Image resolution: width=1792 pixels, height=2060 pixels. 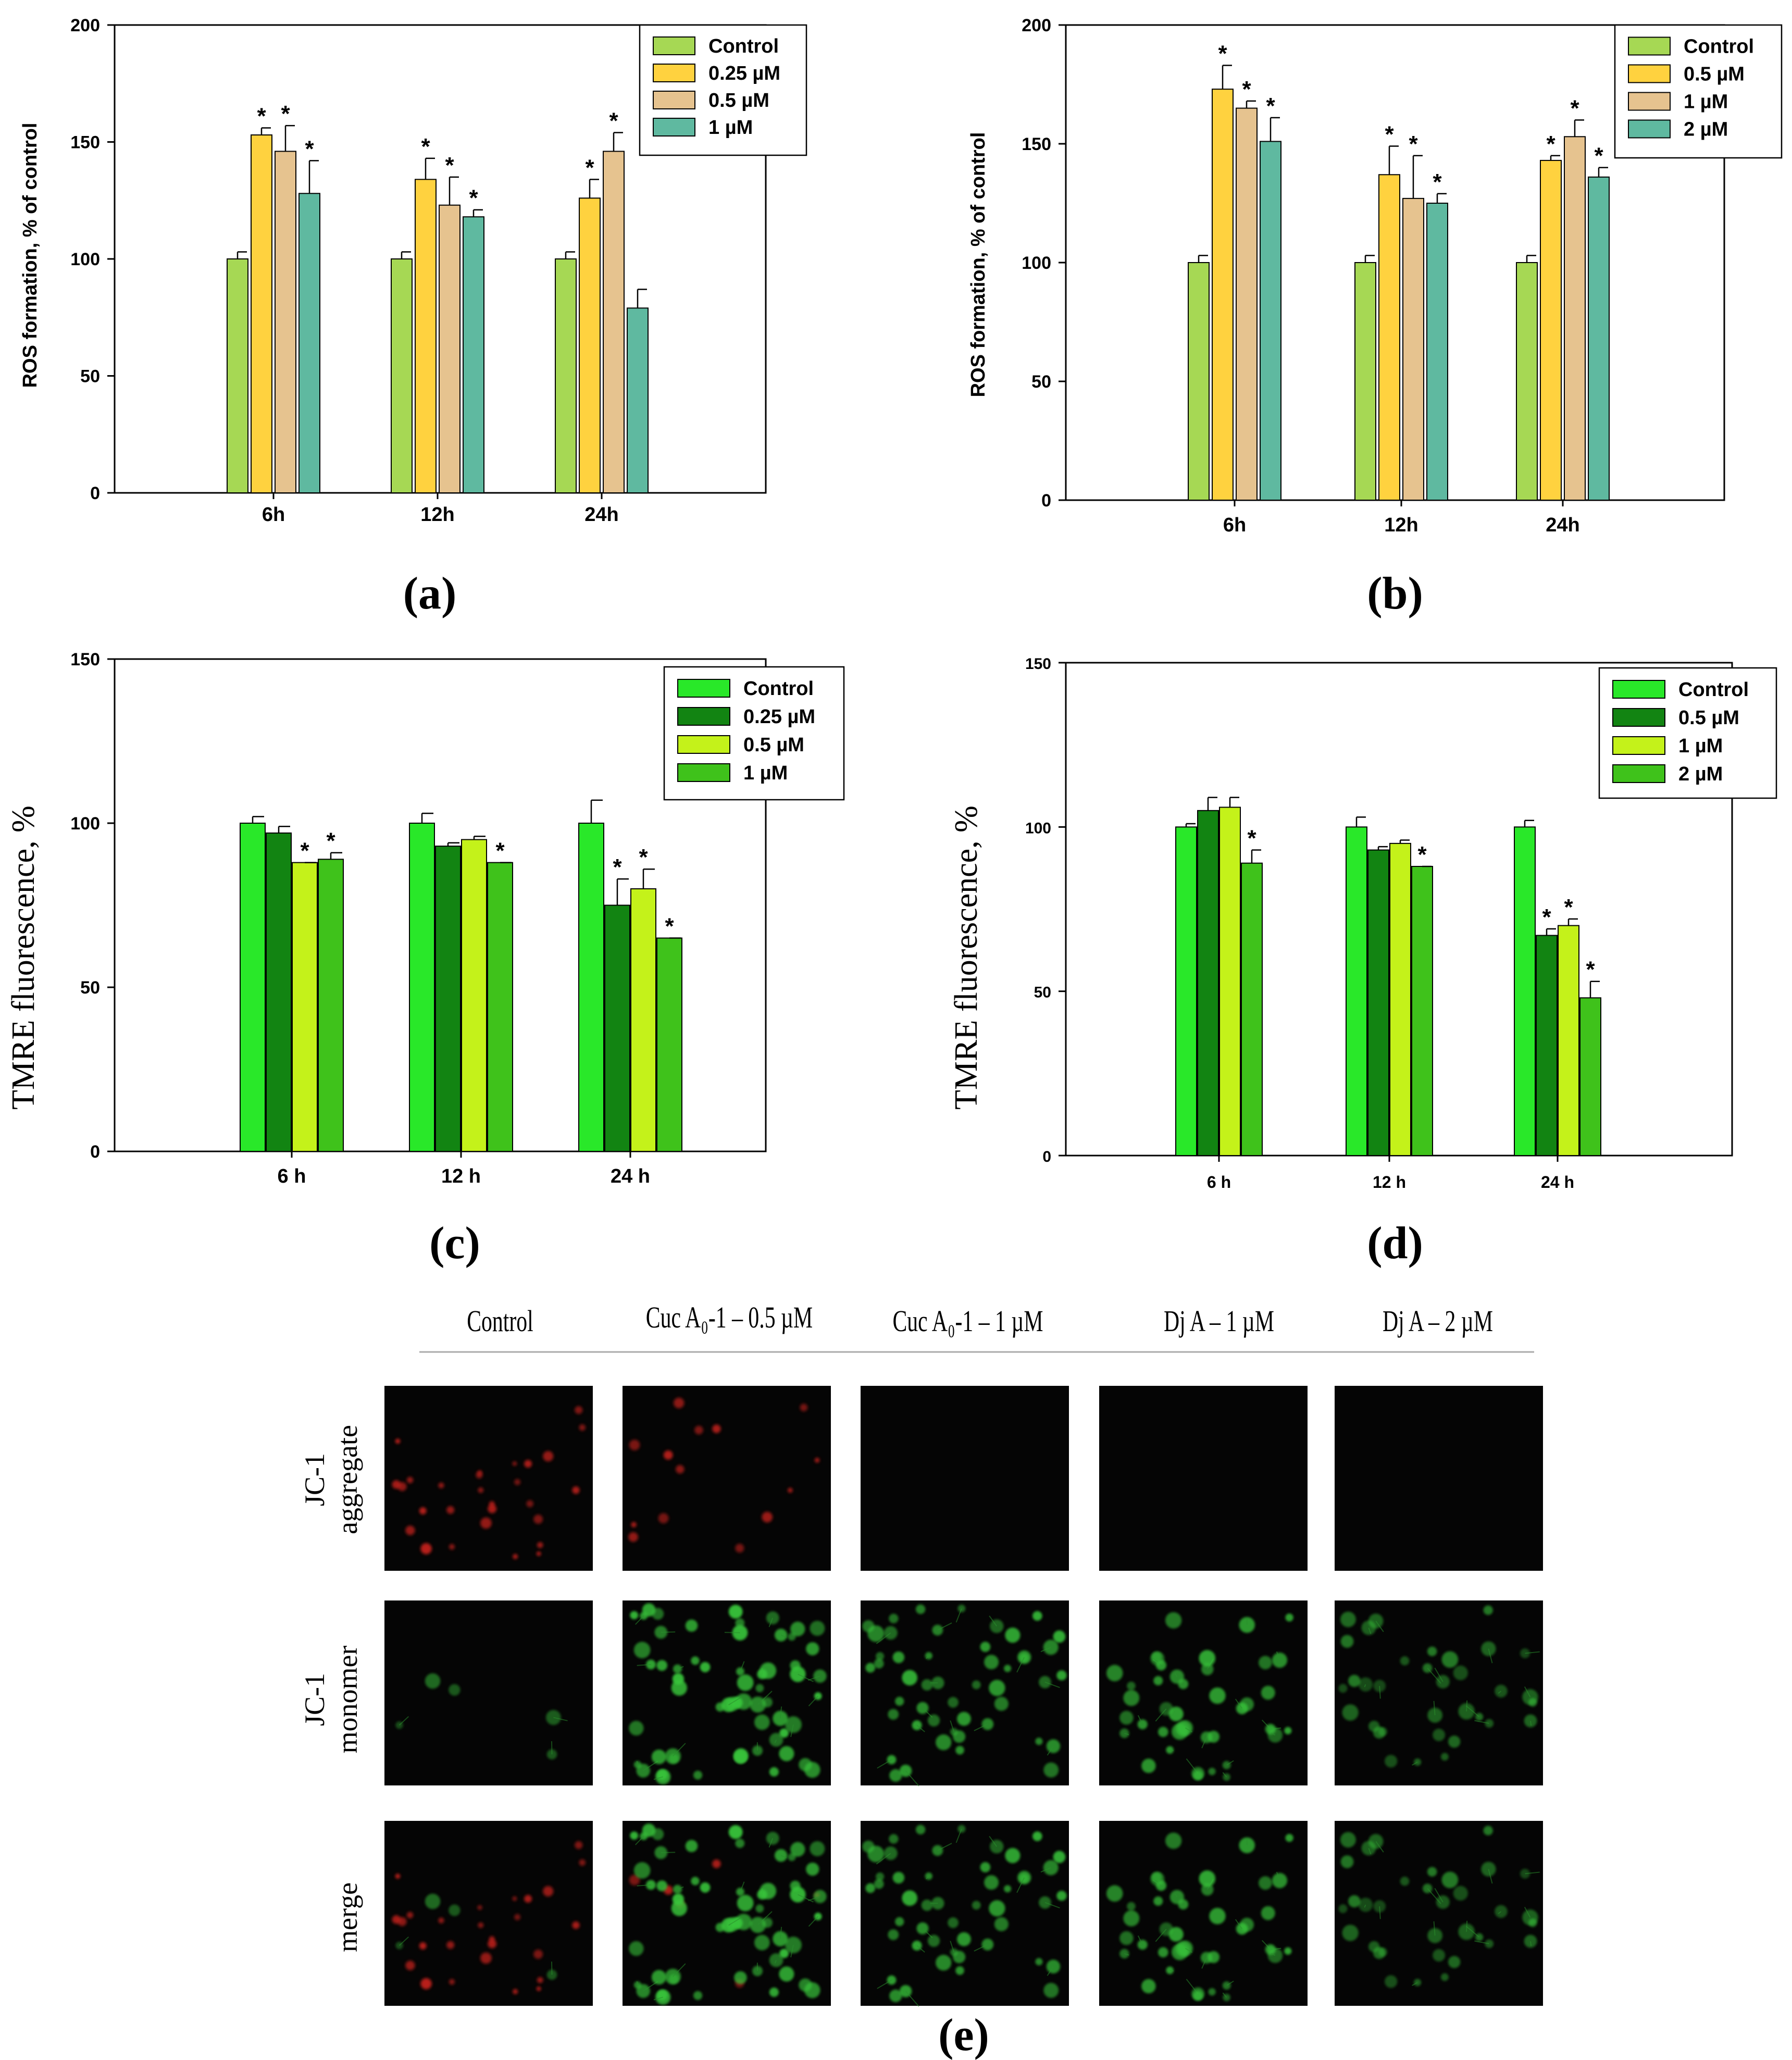 What do you see at coordinates (765, 773) in the screenshot?
I see `legend-label: 1 µM` at bounding box center [765, 773].